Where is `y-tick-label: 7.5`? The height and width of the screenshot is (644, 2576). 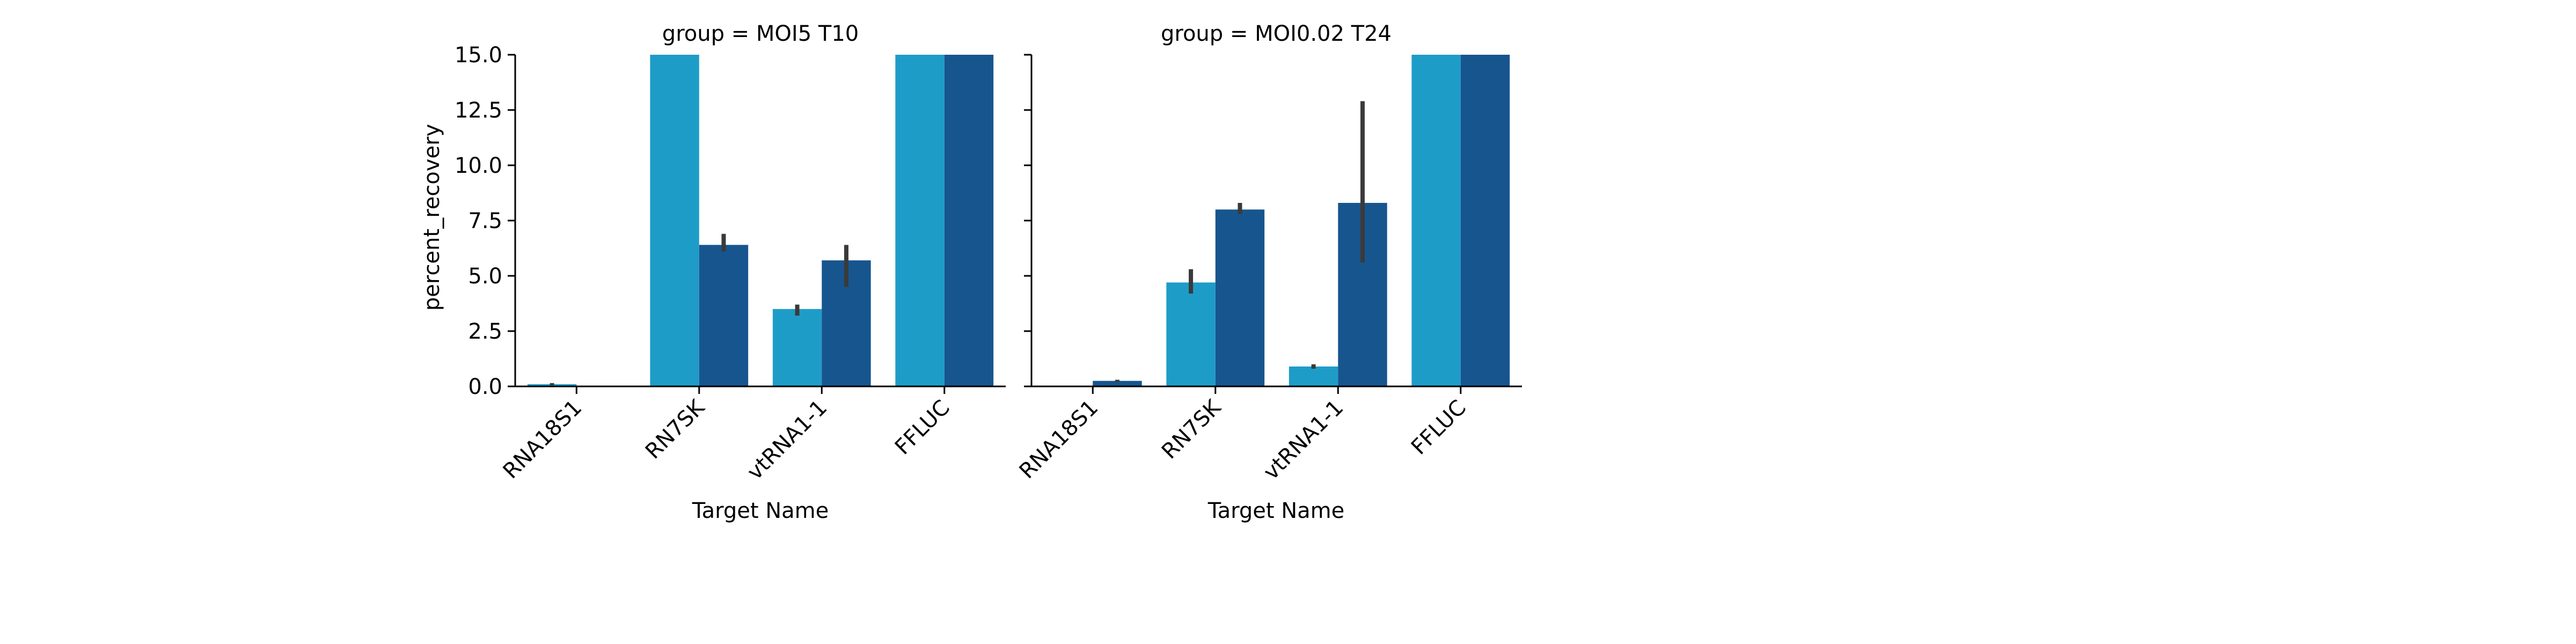 y-tick-label: 7.5 is located at coordinates (485, 221).